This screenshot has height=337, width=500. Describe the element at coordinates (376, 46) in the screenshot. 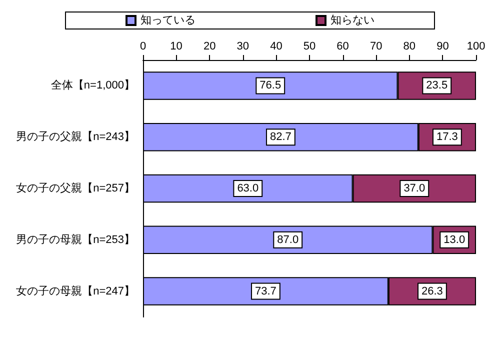

I see `x-tick-label: 70` at that location.